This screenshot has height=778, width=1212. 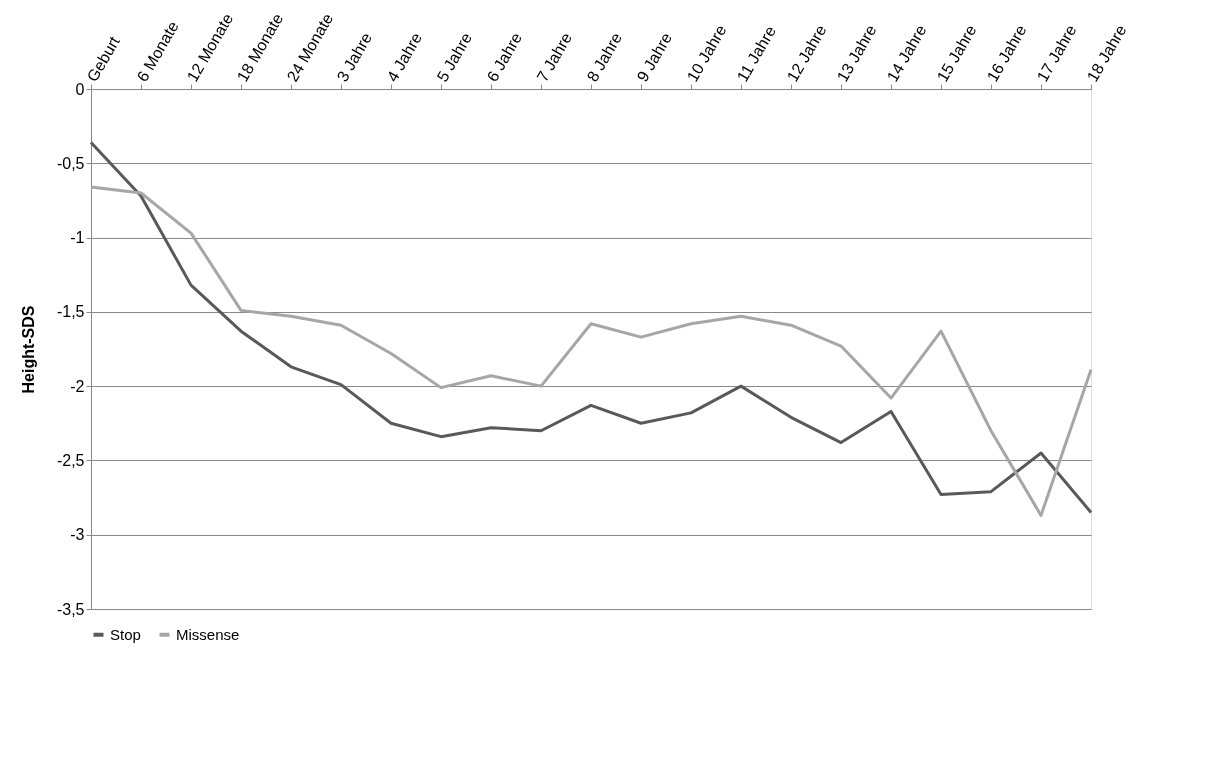 What do you see at coordinates (125, 634) in the screenshot?
I see `legend-label: Stop` at bounding box center [125, 634].